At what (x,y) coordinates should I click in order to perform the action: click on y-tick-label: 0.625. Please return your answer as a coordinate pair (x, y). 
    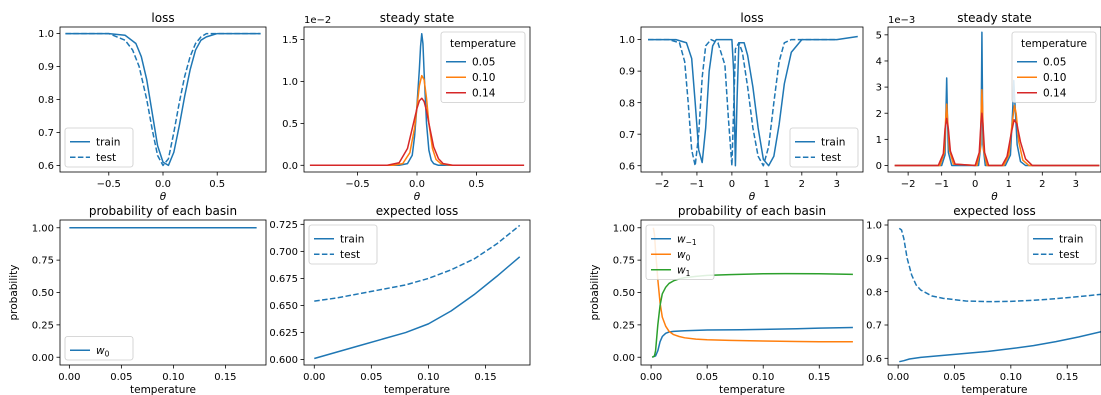
    Looking at the image, I should click on (283, 333).